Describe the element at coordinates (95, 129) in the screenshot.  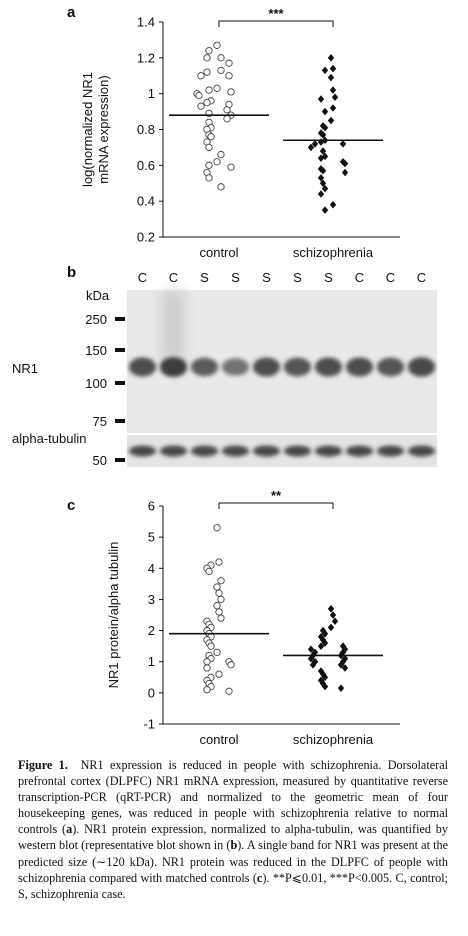
I see `y-axis-label: log(normalized NR1 mRNA expression)` at that location.